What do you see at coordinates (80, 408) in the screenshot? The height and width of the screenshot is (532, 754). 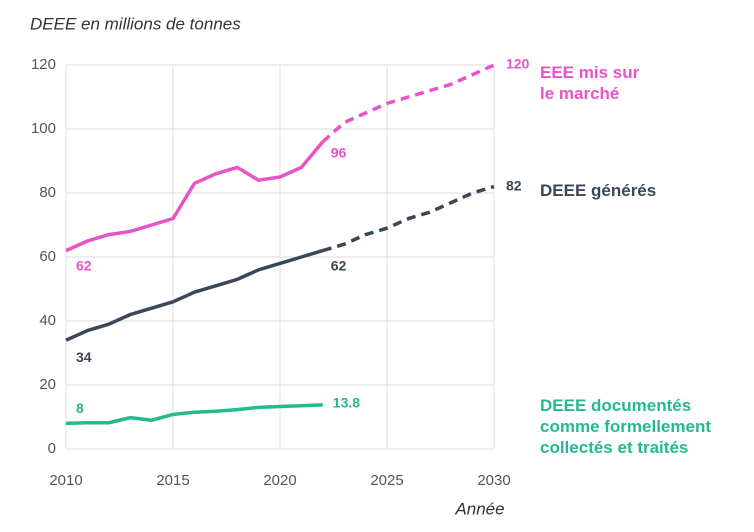 I see `value-label: 8` at bounding box center [80, 408].